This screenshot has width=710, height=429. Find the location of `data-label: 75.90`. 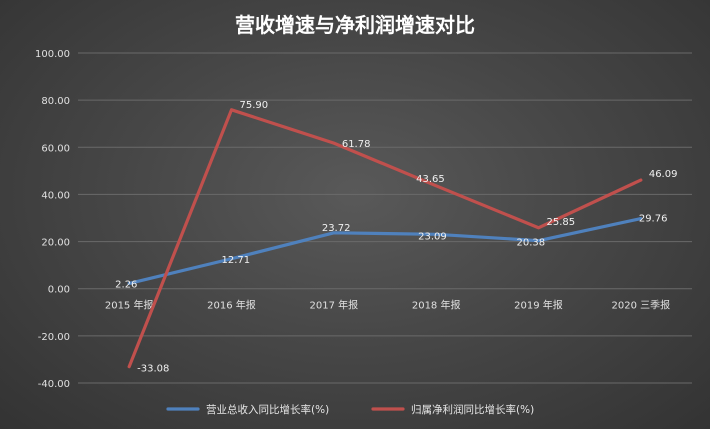

data-label: 75.90 is located at coordinates (254, 105).